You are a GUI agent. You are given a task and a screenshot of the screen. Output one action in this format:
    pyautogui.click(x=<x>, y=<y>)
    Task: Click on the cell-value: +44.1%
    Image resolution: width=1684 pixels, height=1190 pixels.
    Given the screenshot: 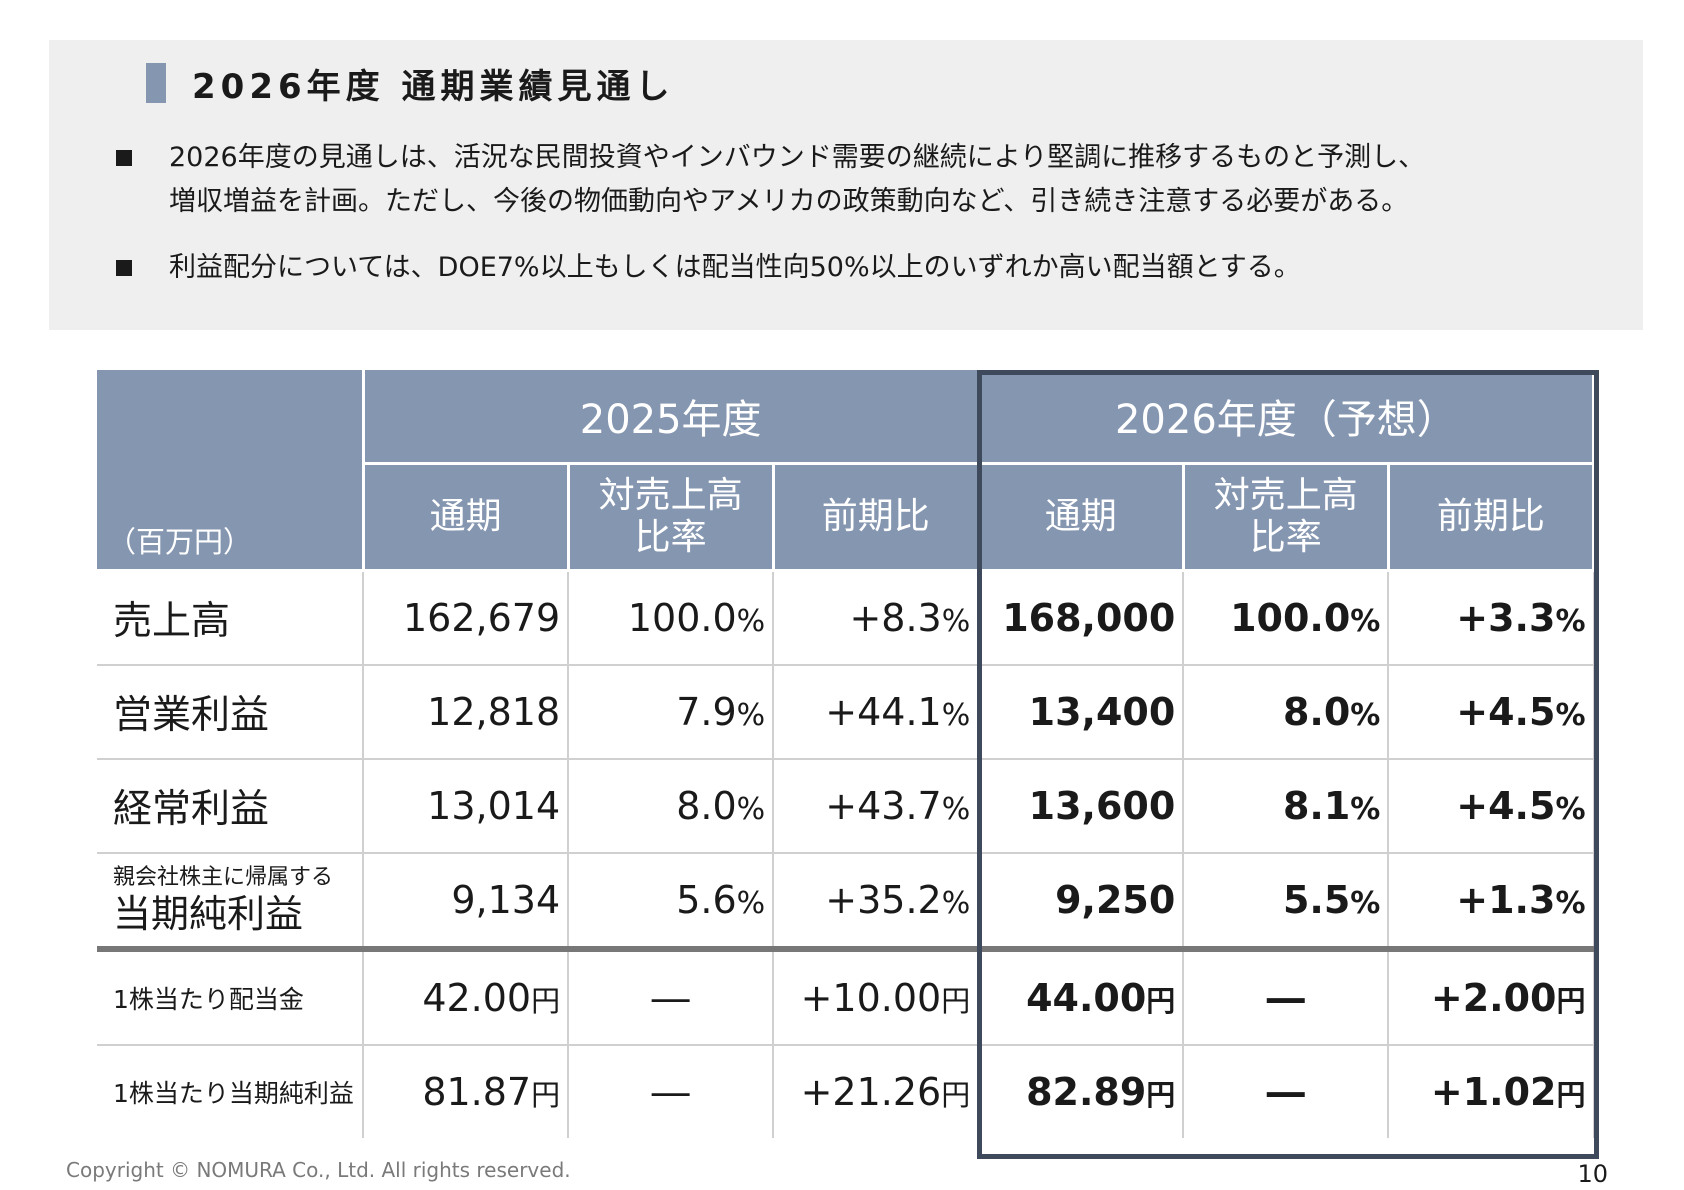 What is the action you would take?
    pyautogui.click(x=876, y=712)
    